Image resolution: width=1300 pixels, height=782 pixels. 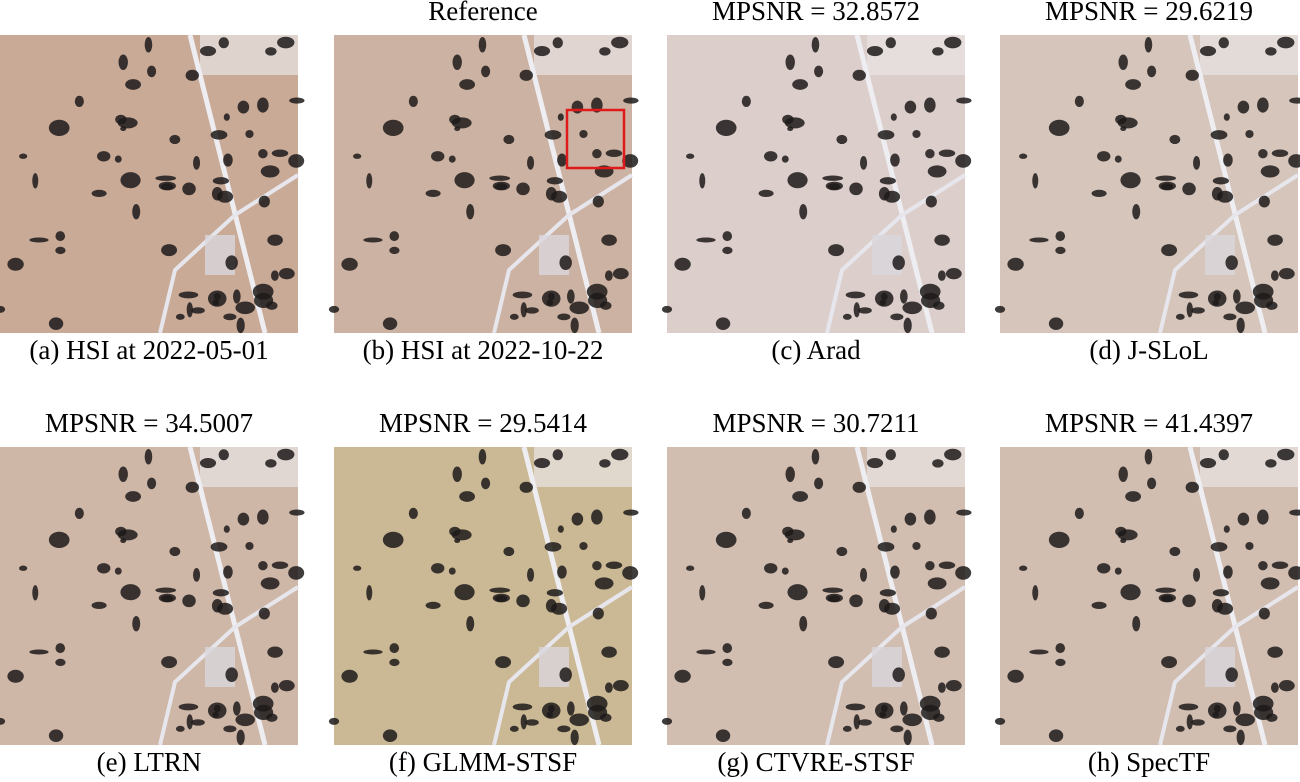 What do you see at coordinates (1149, 762) in the screenshot?
I see `panel-caption: (h) SpecTF` at bounding box center [1149, 762].